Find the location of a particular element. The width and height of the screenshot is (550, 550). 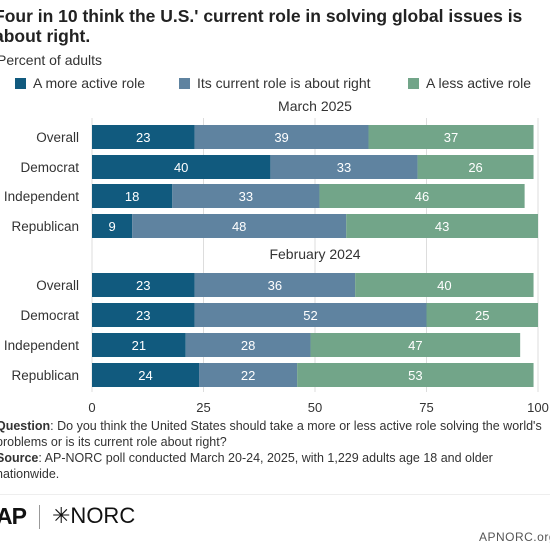

data-label: 36 is located at coordinates (275, 285).